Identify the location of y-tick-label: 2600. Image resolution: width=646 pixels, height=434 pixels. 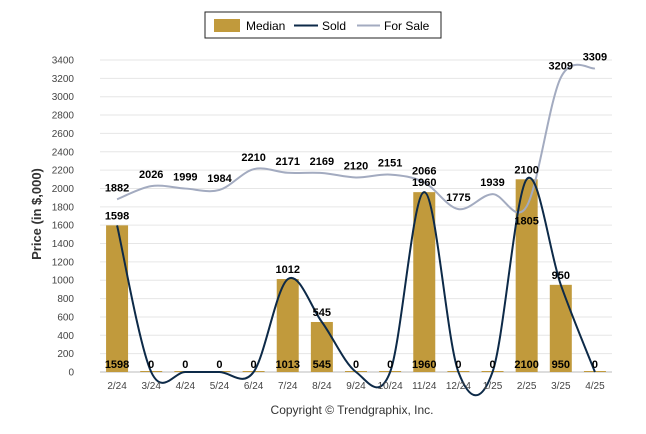
(63, 134).